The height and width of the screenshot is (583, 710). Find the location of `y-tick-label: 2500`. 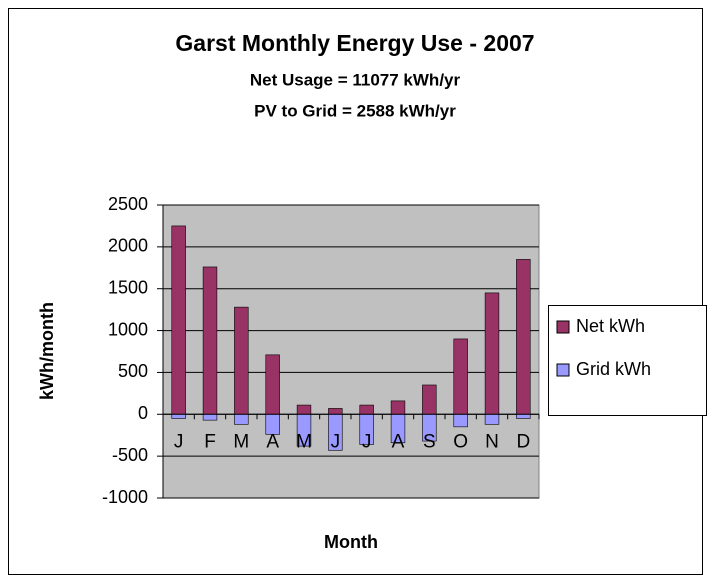

y-tick-label: 2500 is located at coordinates (128, 204).